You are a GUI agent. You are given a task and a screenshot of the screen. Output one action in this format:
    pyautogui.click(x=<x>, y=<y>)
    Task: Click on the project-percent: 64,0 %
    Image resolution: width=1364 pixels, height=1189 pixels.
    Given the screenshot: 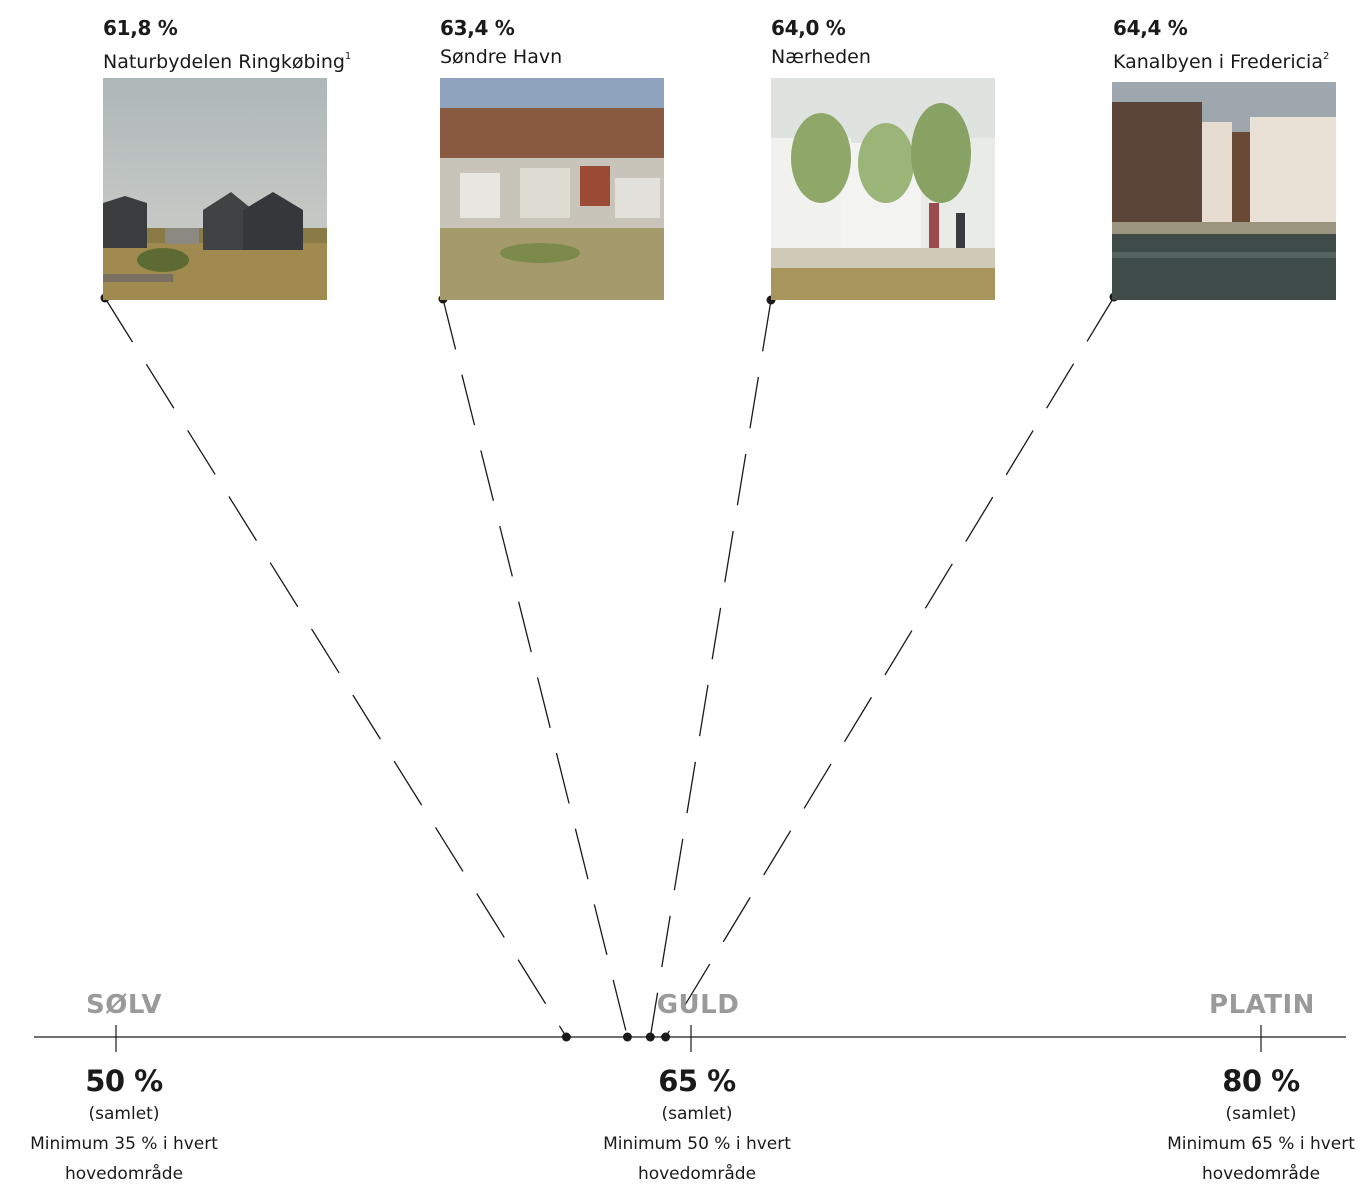 What is the action you would take?
    pyautogui.click(x=808, y=28)
    